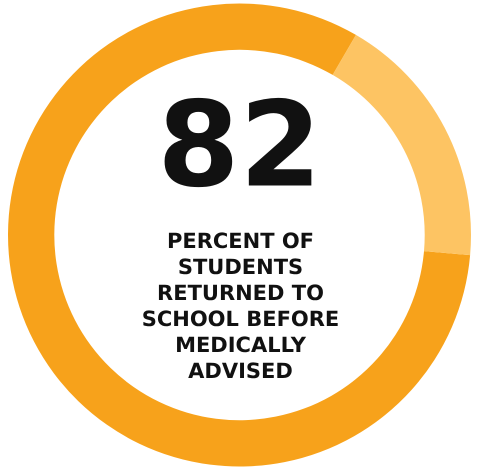 The width and height of the screenshot is (481, 472). I want to click on data-label: 82, so click(239, 145).